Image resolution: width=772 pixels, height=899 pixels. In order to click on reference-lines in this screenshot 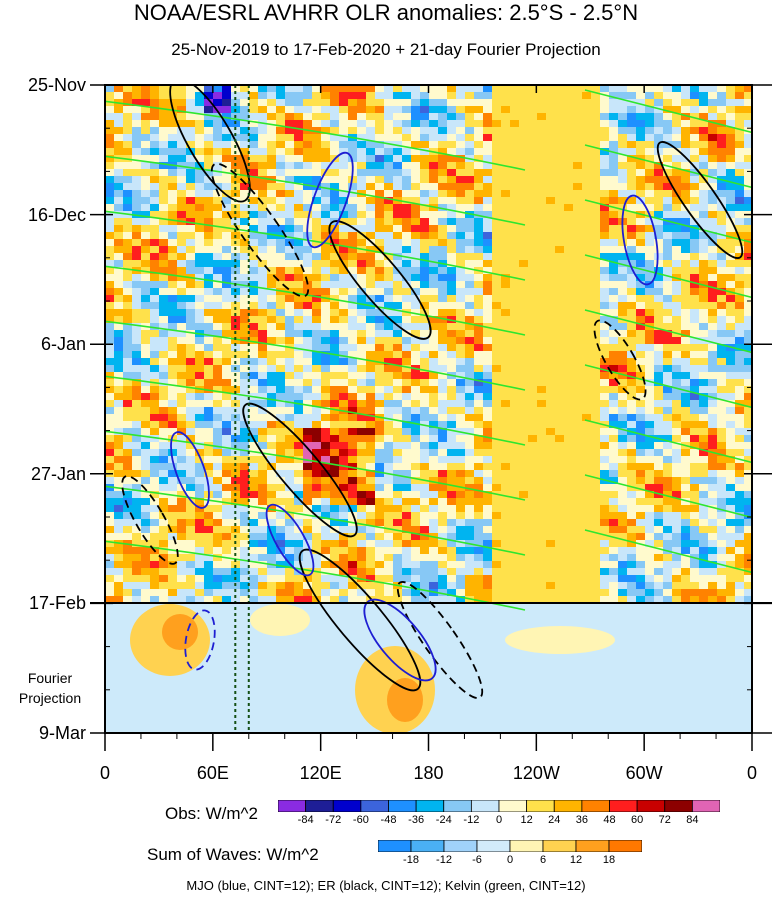, I will do `click(242, 409)`.